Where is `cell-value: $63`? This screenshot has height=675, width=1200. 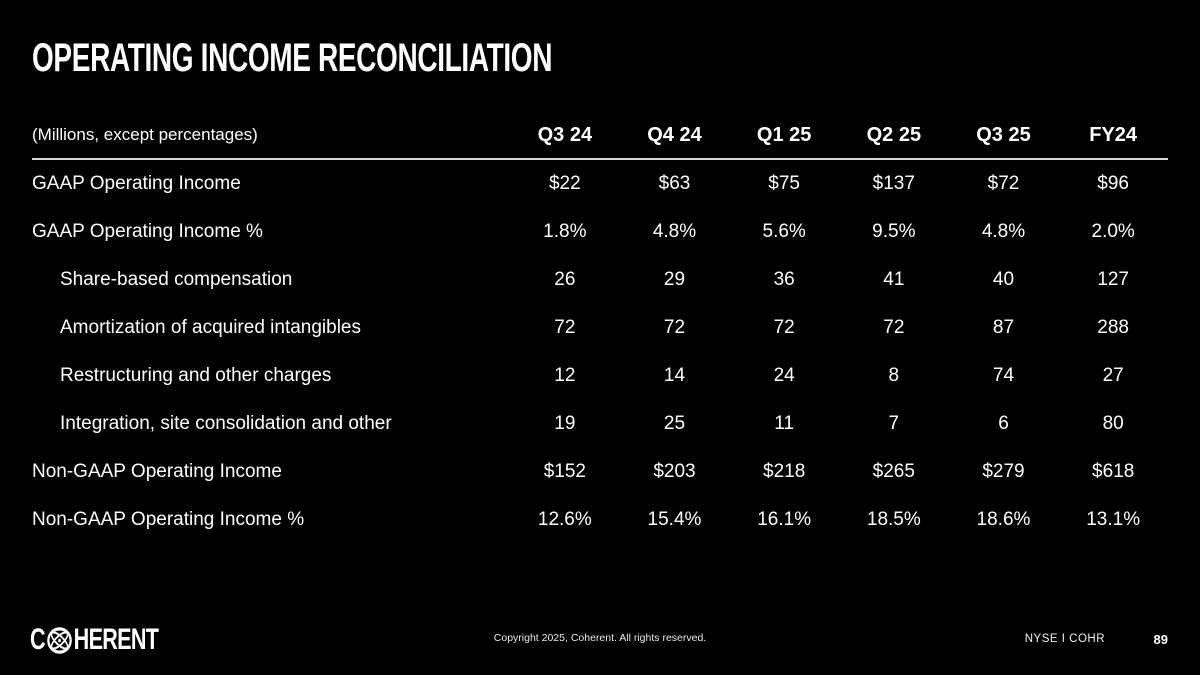
cell-value: $63 is located at coordinates (674, 183).